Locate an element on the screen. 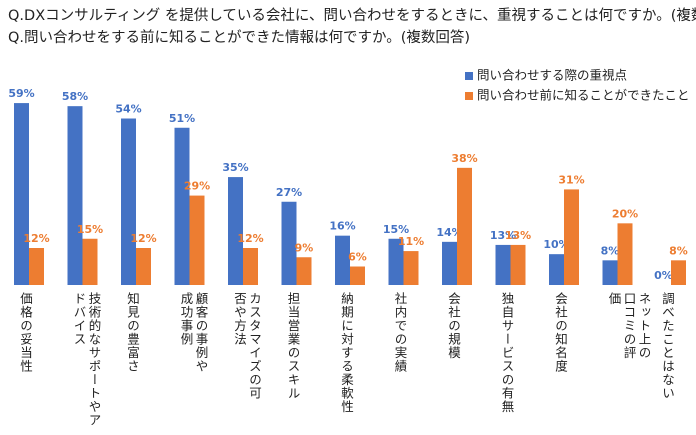 The width and height of the screenshot is (696, 435). chart-subtitle: Q.問い合わせをする前に知ることができた情報は何ですか。(複数回答) is located at coordinates (239, 37).